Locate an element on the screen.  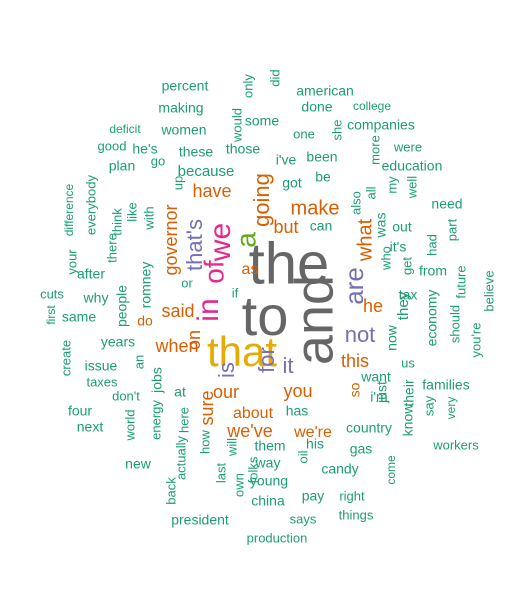
word-after: after is located at coordinates (91, 274).